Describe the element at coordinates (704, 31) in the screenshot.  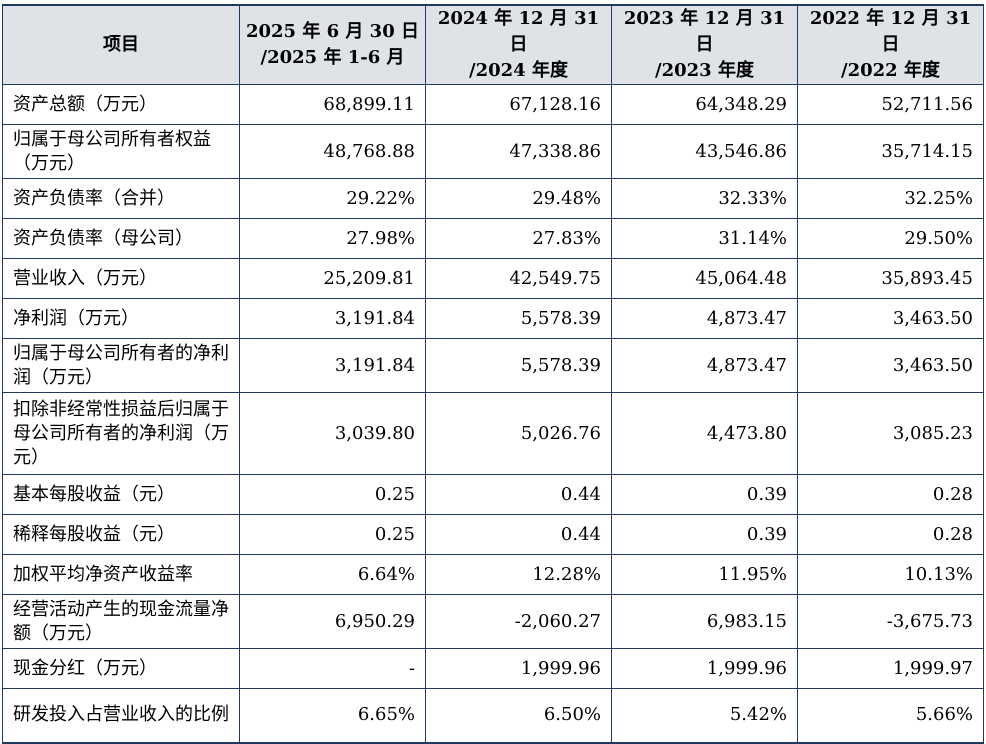
I see `header-col-line1: 2023 年 12 月 31 日` at that location.